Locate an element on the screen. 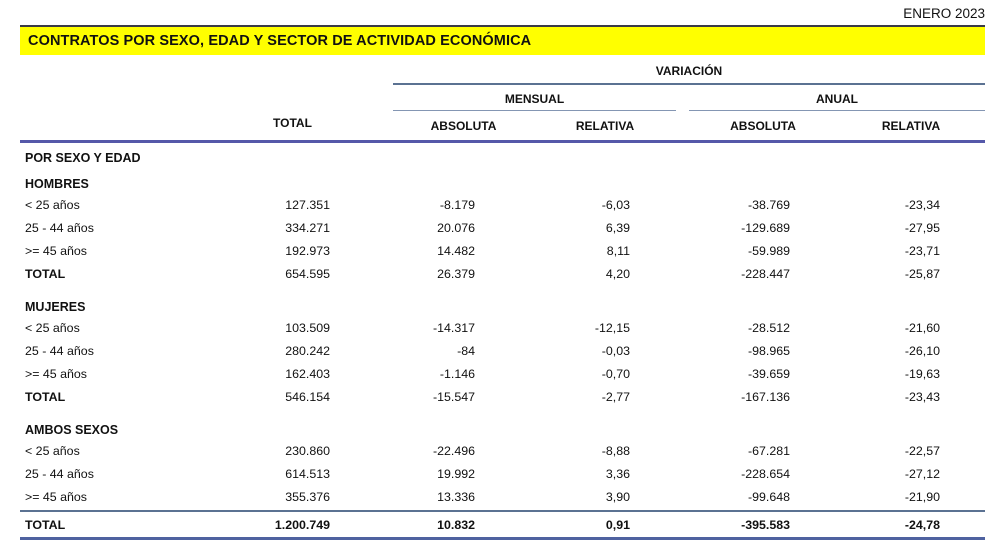 This screenshot has height=550, width=992. cell-mensual-relativa: -2,77 is located at coordinates (615, 396).